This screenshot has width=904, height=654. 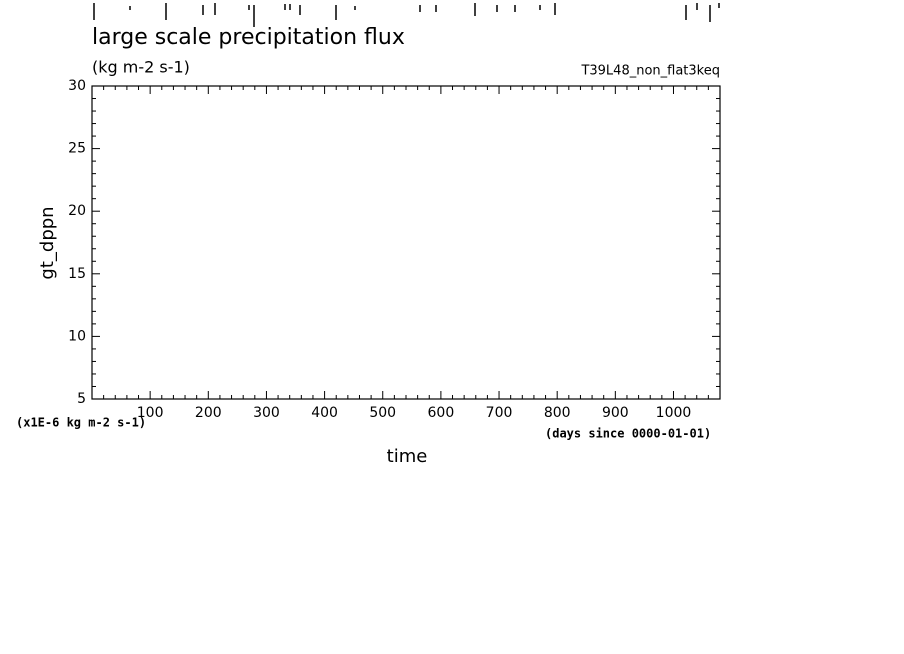 What do you see at coordinates (441, 413) in the screenshot?
I see `x-tick-label: 600` at bounding box center [441, 413].